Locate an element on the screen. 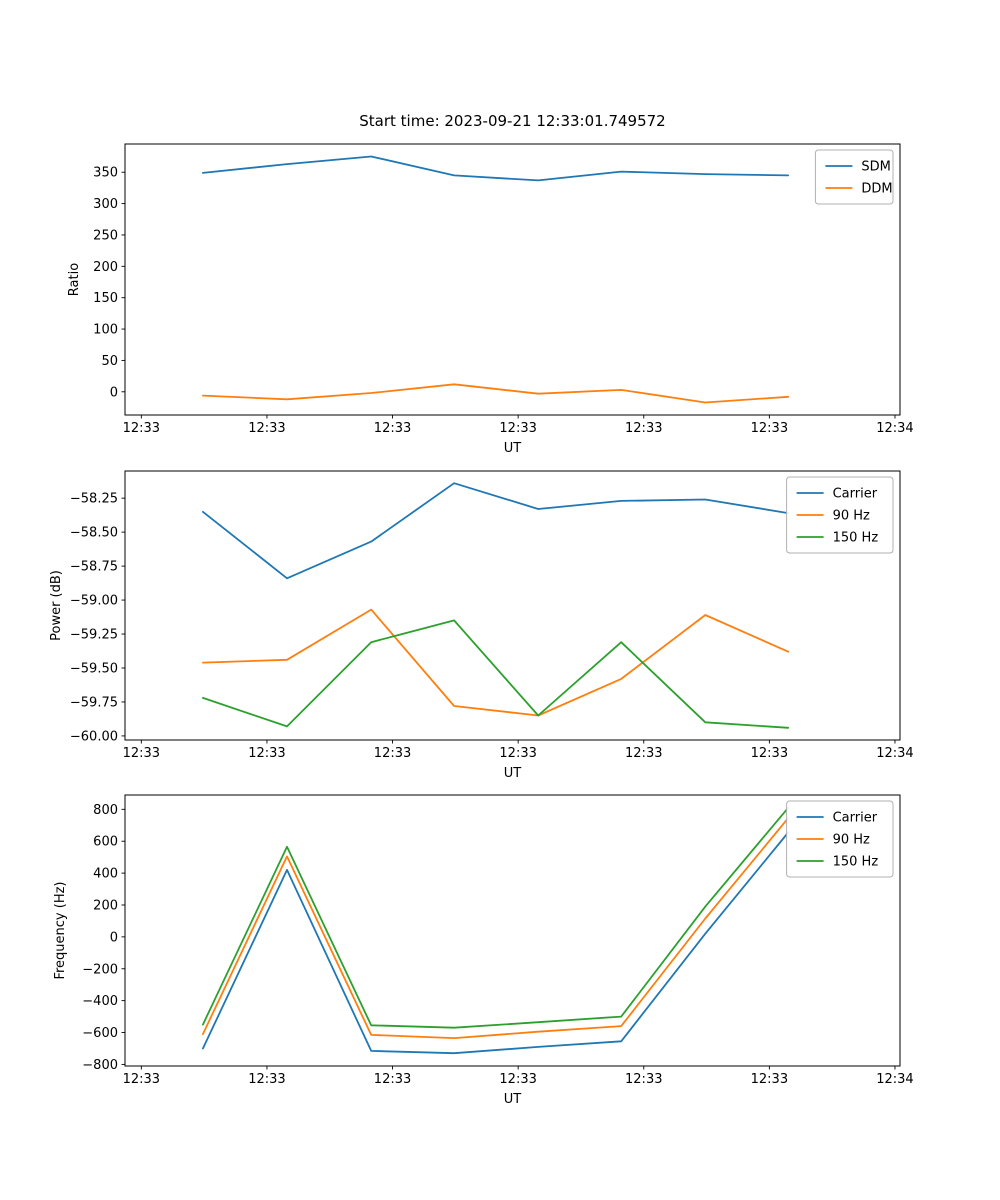 This screenshot has height=1200, width=1000. y-tick-label: −59.50 is located at coordinates (94, 668).